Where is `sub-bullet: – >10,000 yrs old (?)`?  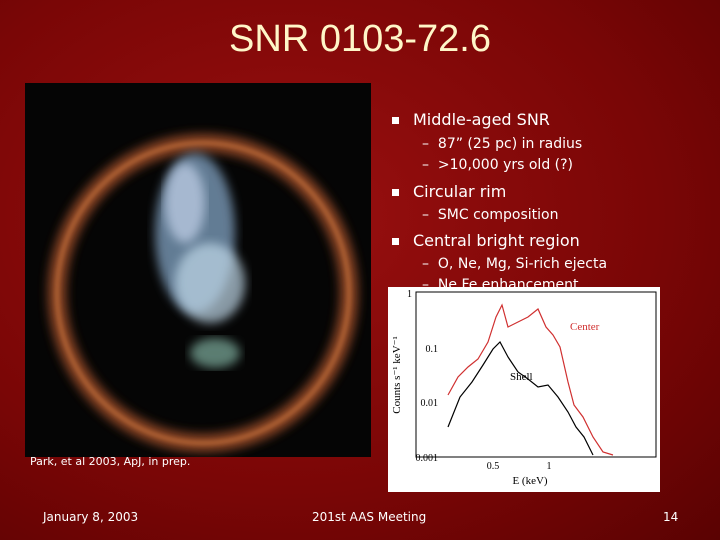 sub-bullet: – >10,000 yrs old (?) is located at coordinates (498, 165).